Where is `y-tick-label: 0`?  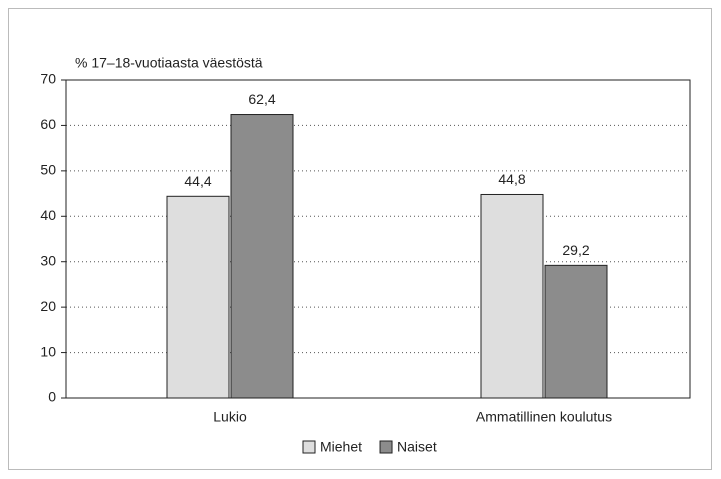
y-tick-label: 0 is located at coordinates (52, 397).